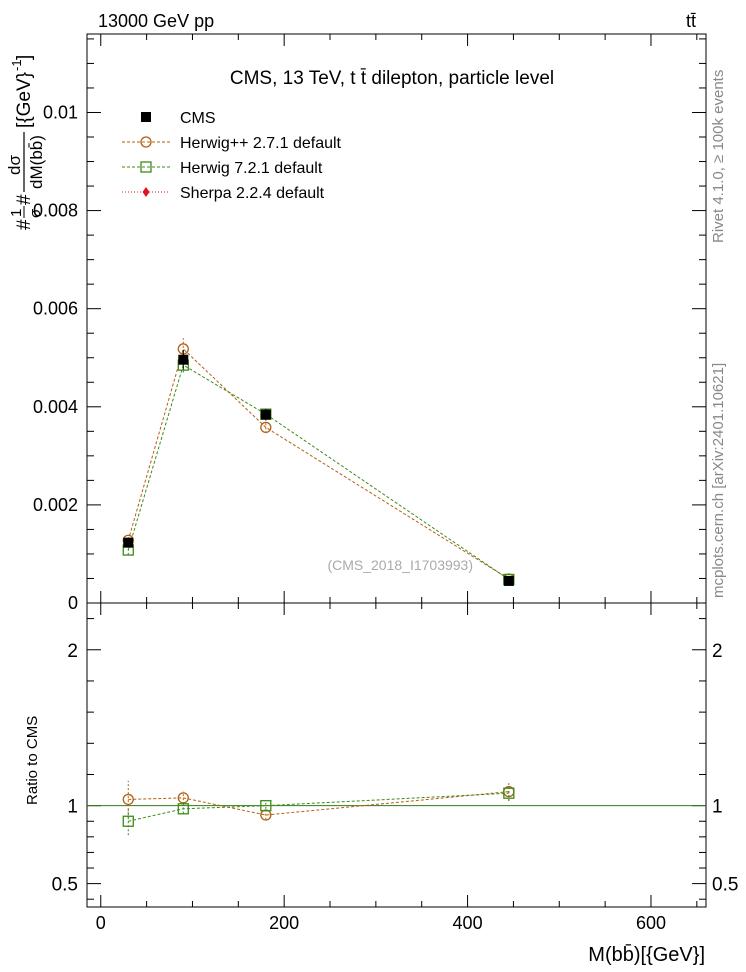 Image resolution: width=746 pixels, height=972 pixels. What do you see at coordinates (16, 65) in the screenshot?
I see `ylabel-exp: -1` at bounding box center [16, 65].